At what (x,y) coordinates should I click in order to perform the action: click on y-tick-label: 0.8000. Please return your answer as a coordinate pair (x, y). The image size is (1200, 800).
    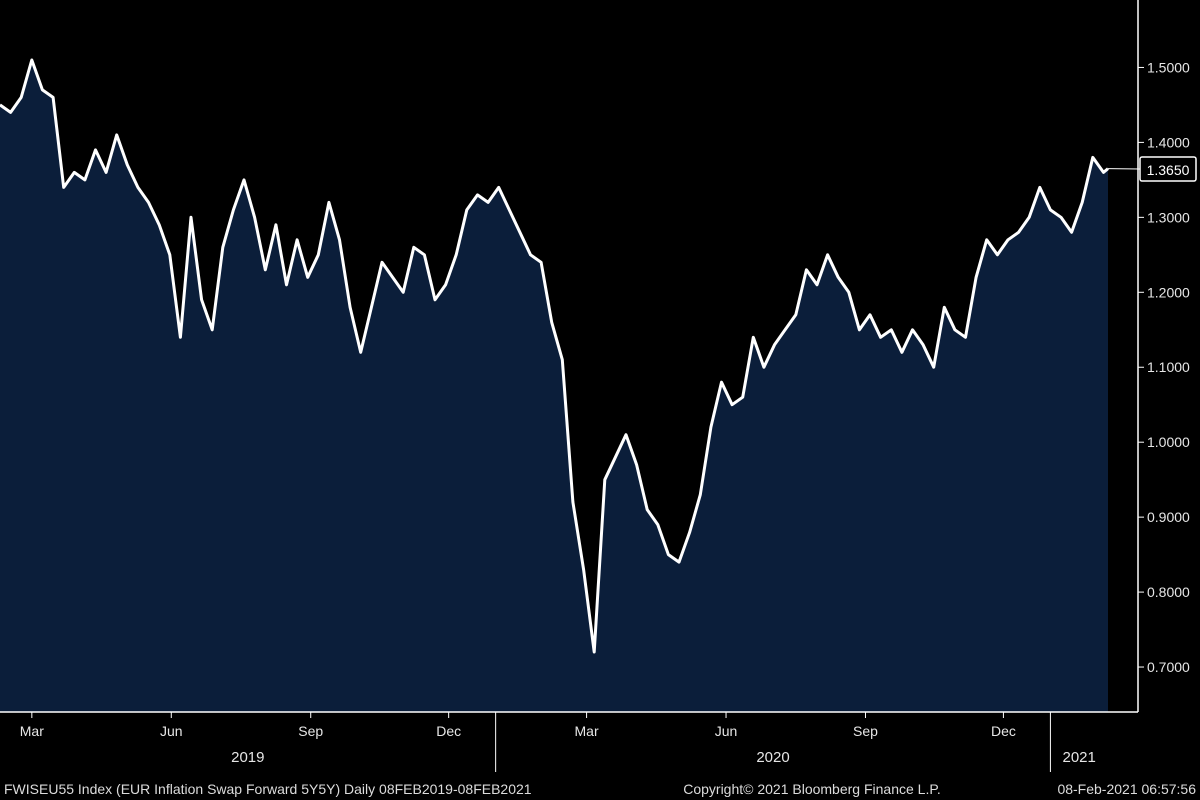
    Looking at the image, I should click on (1168, 592).